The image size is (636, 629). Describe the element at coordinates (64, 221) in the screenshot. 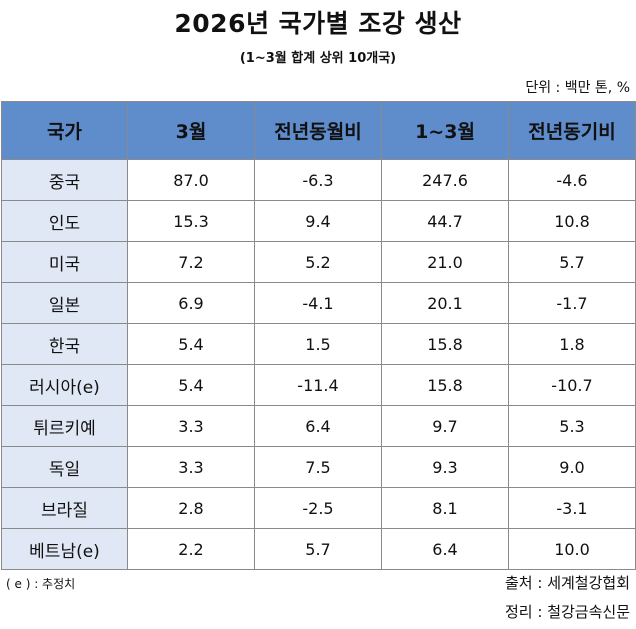

I see `country-cell: 인도` at that location.